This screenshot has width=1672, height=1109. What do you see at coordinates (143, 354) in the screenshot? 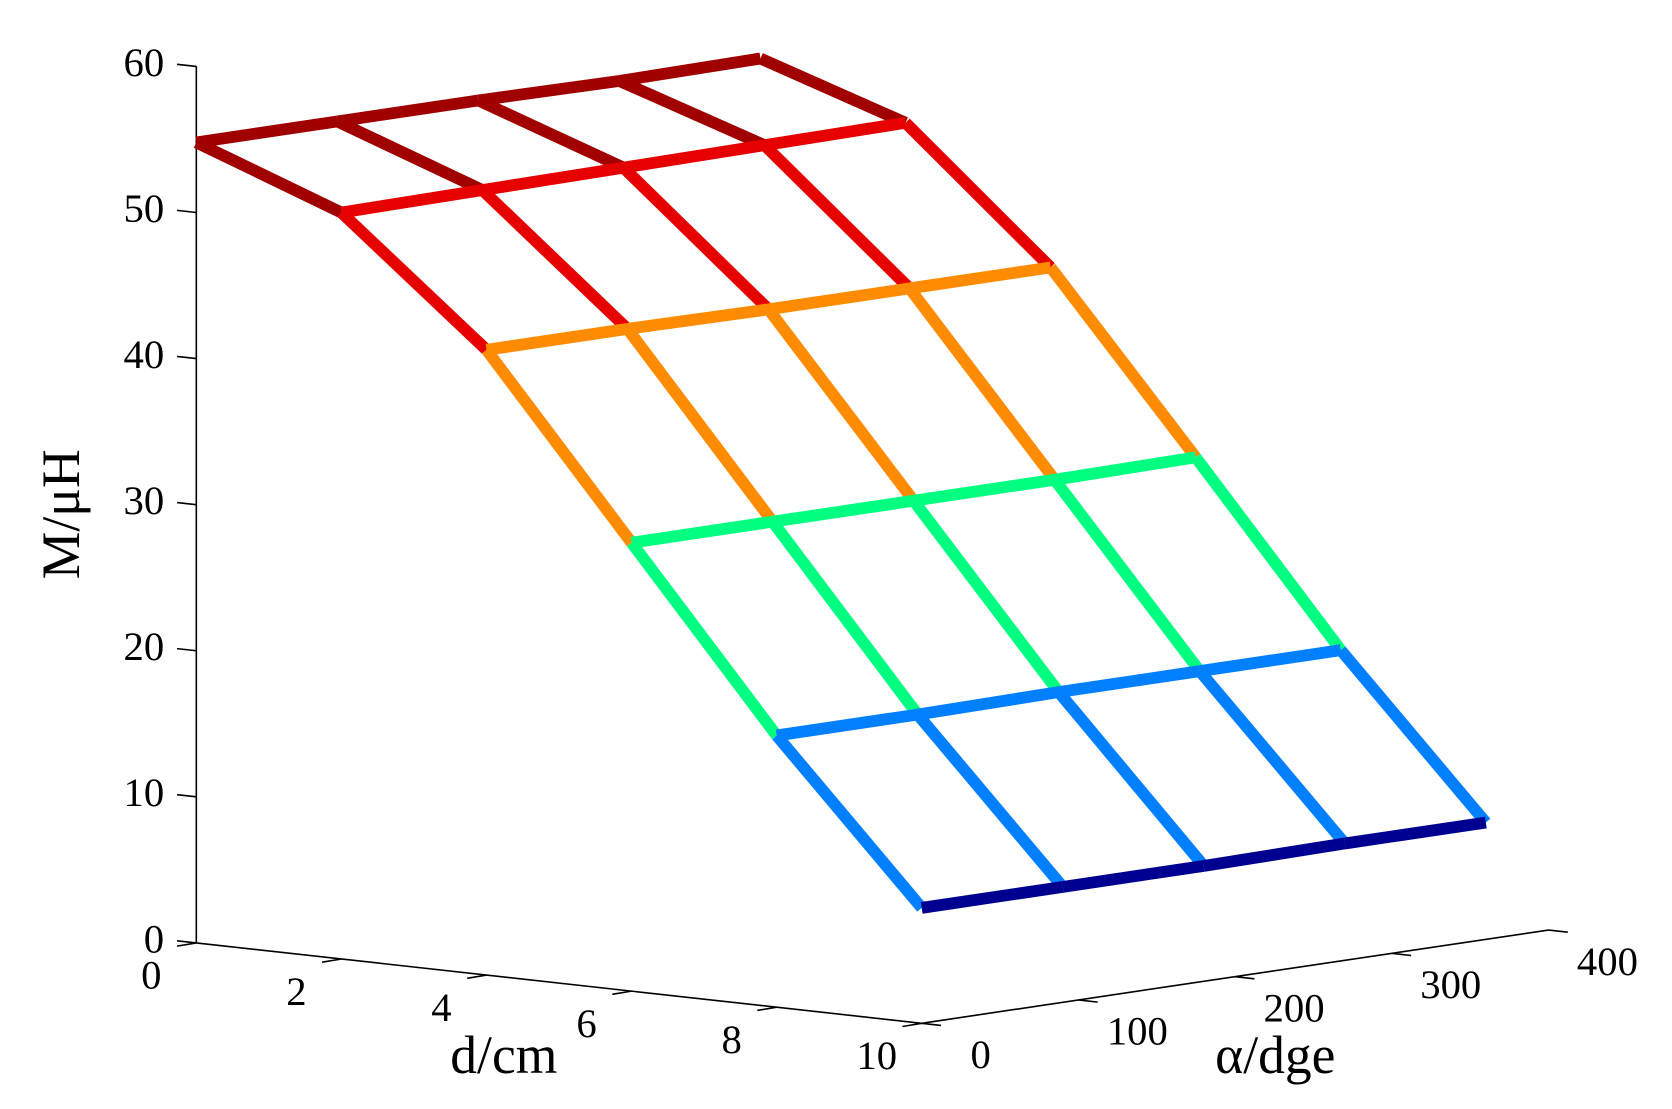
I see `z-tick-label: 40` at bounding box center [143, 354].